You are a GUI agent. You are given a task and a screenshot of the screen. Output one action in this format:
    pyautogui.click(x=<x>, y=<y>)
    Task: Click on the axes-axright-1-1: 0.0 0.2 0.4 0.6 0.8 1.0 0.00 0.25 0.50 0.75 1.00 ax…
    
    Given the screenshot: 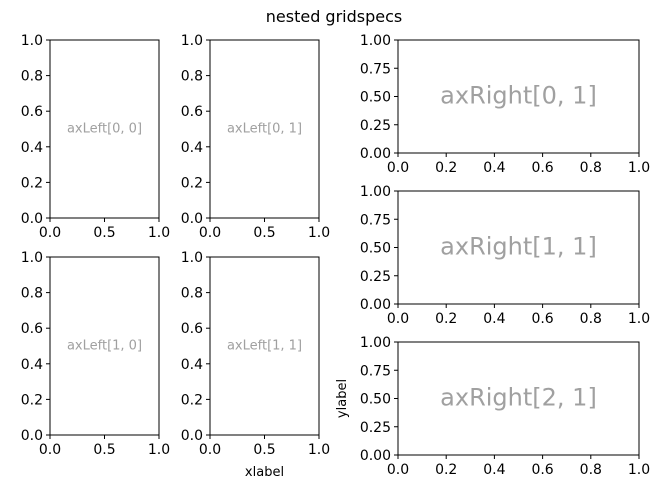 What is the action you would take?
    pyautogui.click(x=505, y=255)
    